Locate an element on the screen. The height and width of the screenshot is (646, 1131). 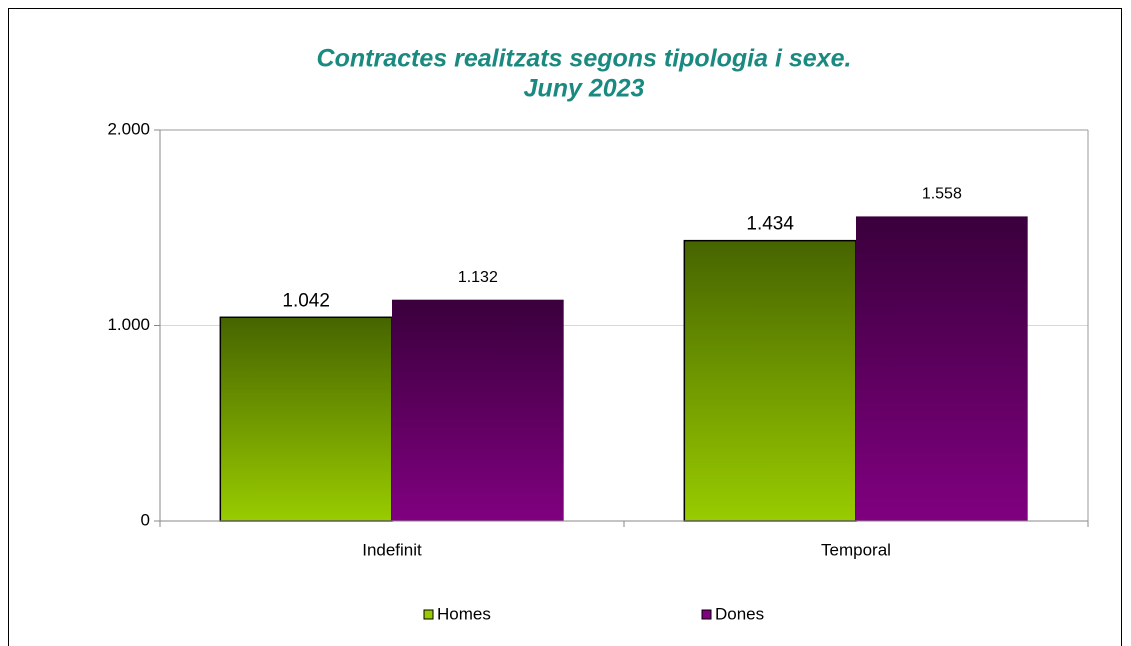
y-tick-label: 0 is located at coordinates (145, 519).